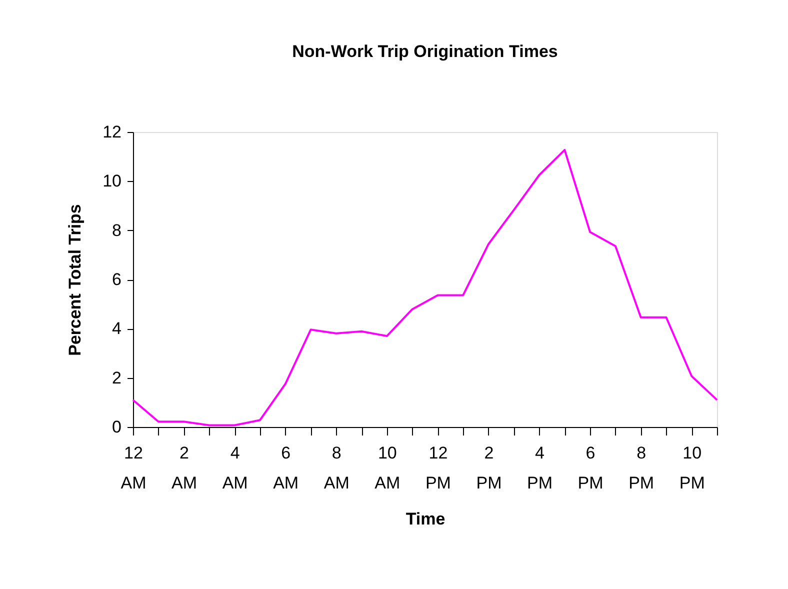  I want to click on x-tick-label: 4 AM, so click(235, 468).